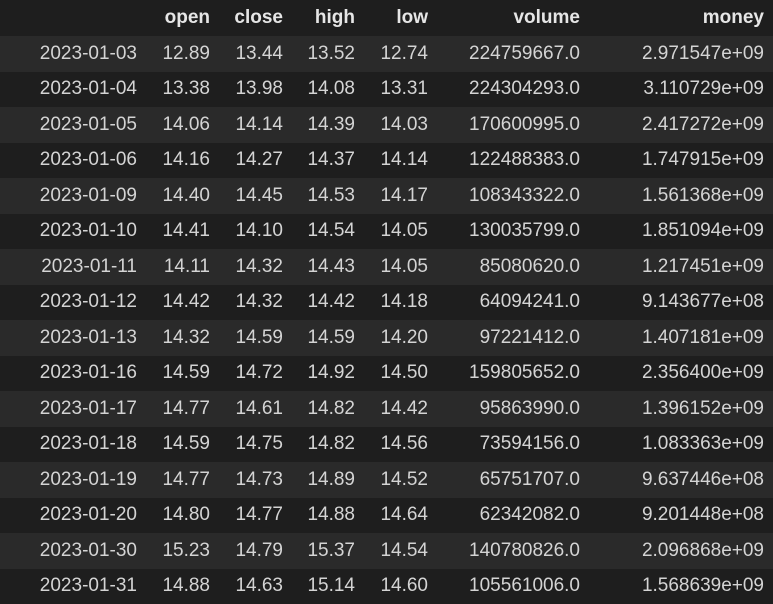 This screenshot has height=604, width=773. Describe the element at coordinates (681, 303) in the screenshot. I see `cell-money: 9.143677e+08` at that location.